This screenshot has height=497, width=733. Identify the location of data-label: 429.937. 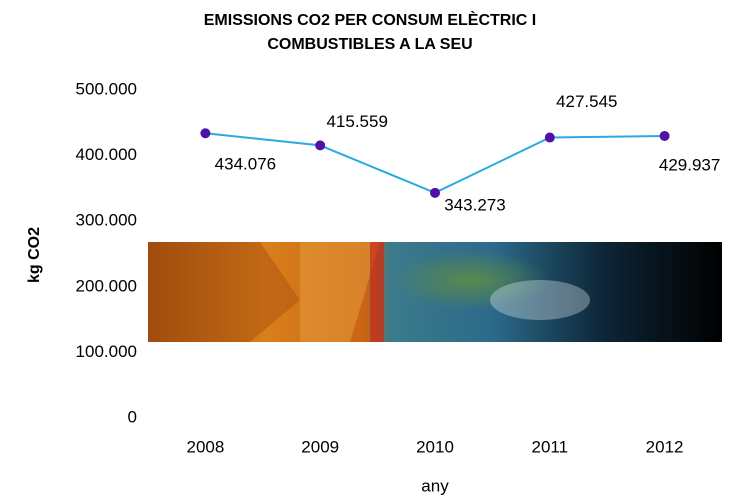
(689, 164).